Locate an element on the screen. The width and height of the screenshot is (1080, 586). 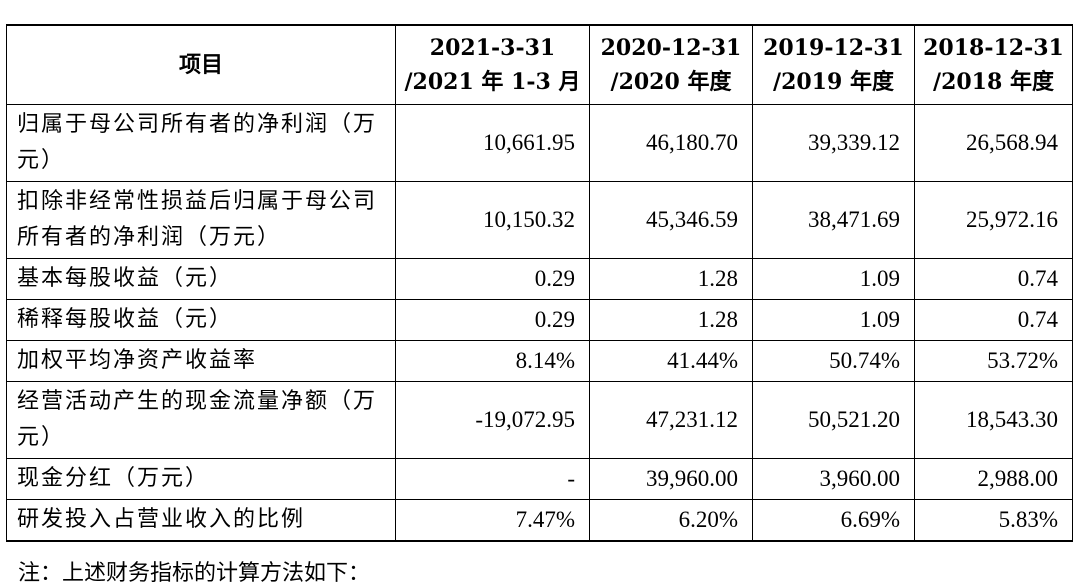
row-label: 归属于母公司所有者的净利润（万元） is located at coordinates (201, 143).